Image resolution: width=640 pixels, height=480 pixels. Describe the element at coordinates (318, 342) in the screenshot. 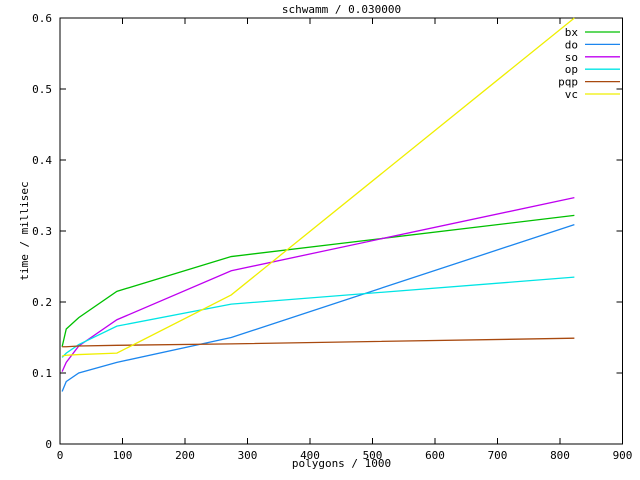

I see `series-line-pqp` at that location.